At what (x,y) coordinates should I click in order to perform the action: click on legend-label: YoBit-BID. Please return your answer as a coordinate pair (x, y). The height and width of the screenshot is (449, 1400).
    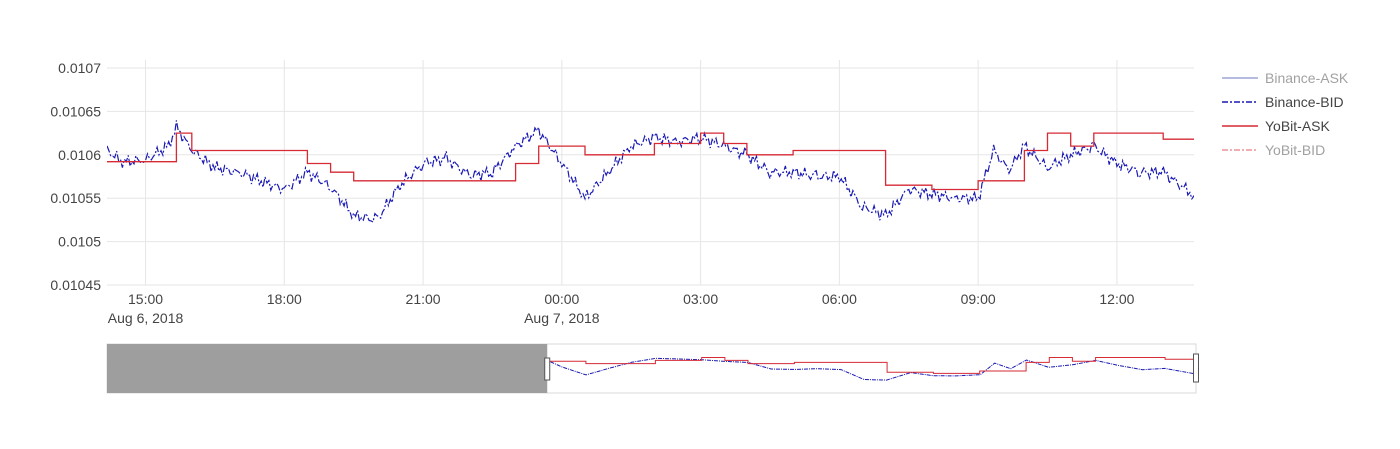
    Looking at the image, I should click on (1295, 150).